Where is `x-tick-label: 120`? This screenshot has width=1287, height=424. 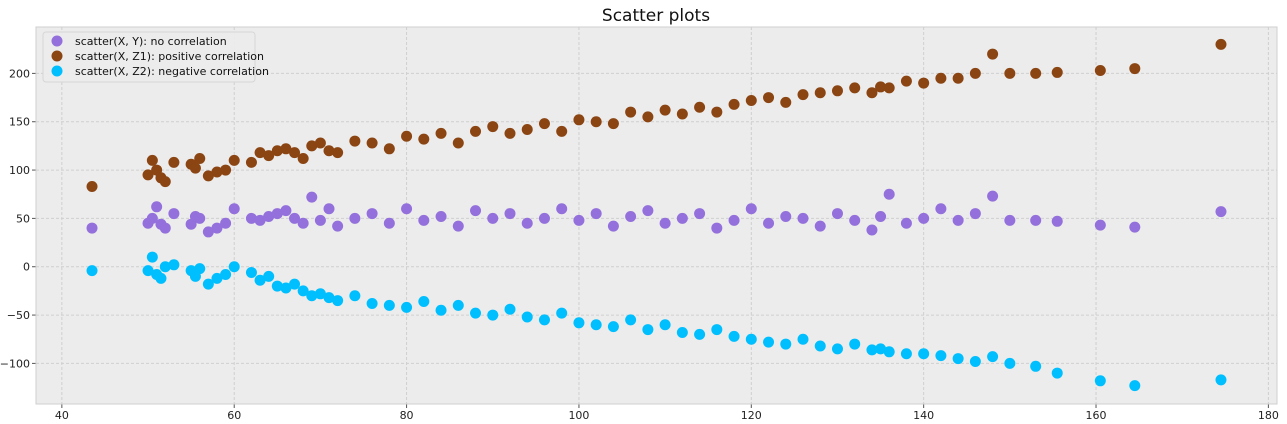 x-tick-label: 120 is located at coordinates (751, 415).